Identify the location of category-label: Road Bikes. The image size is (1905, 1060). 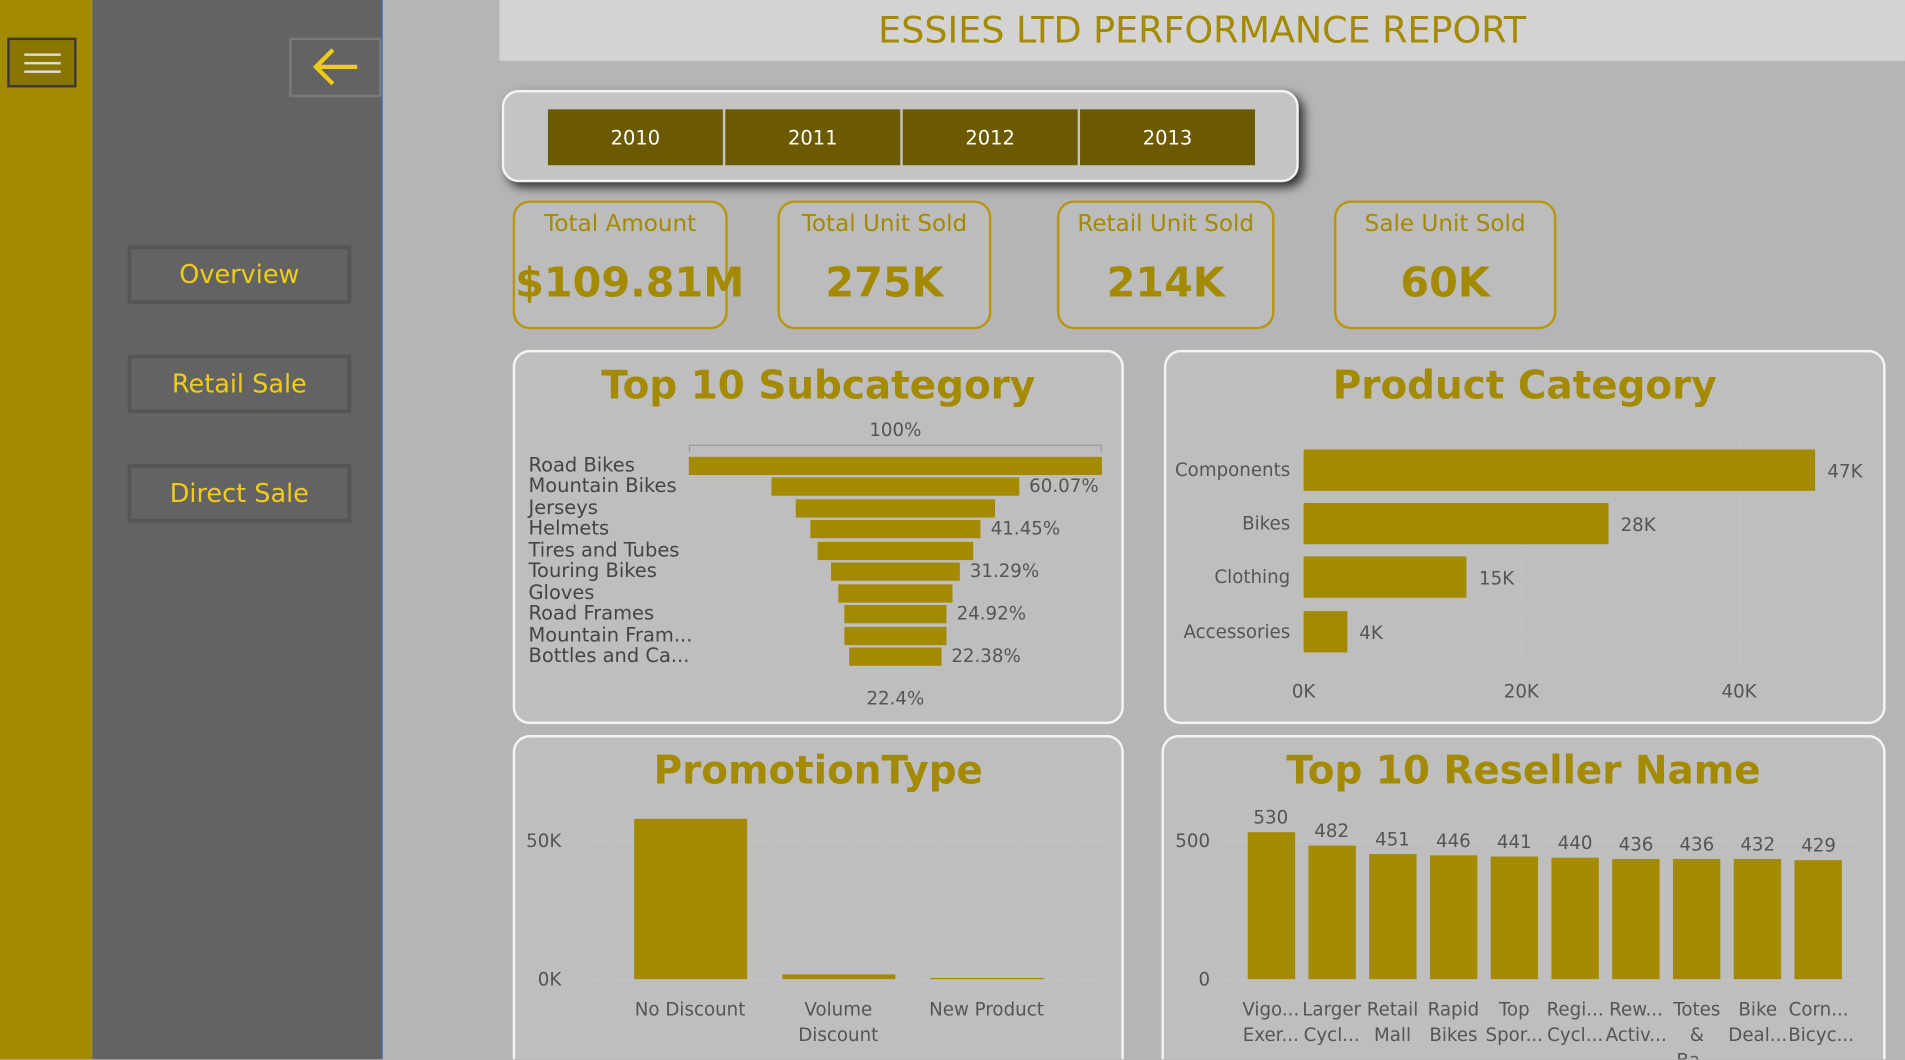
(581, 465).